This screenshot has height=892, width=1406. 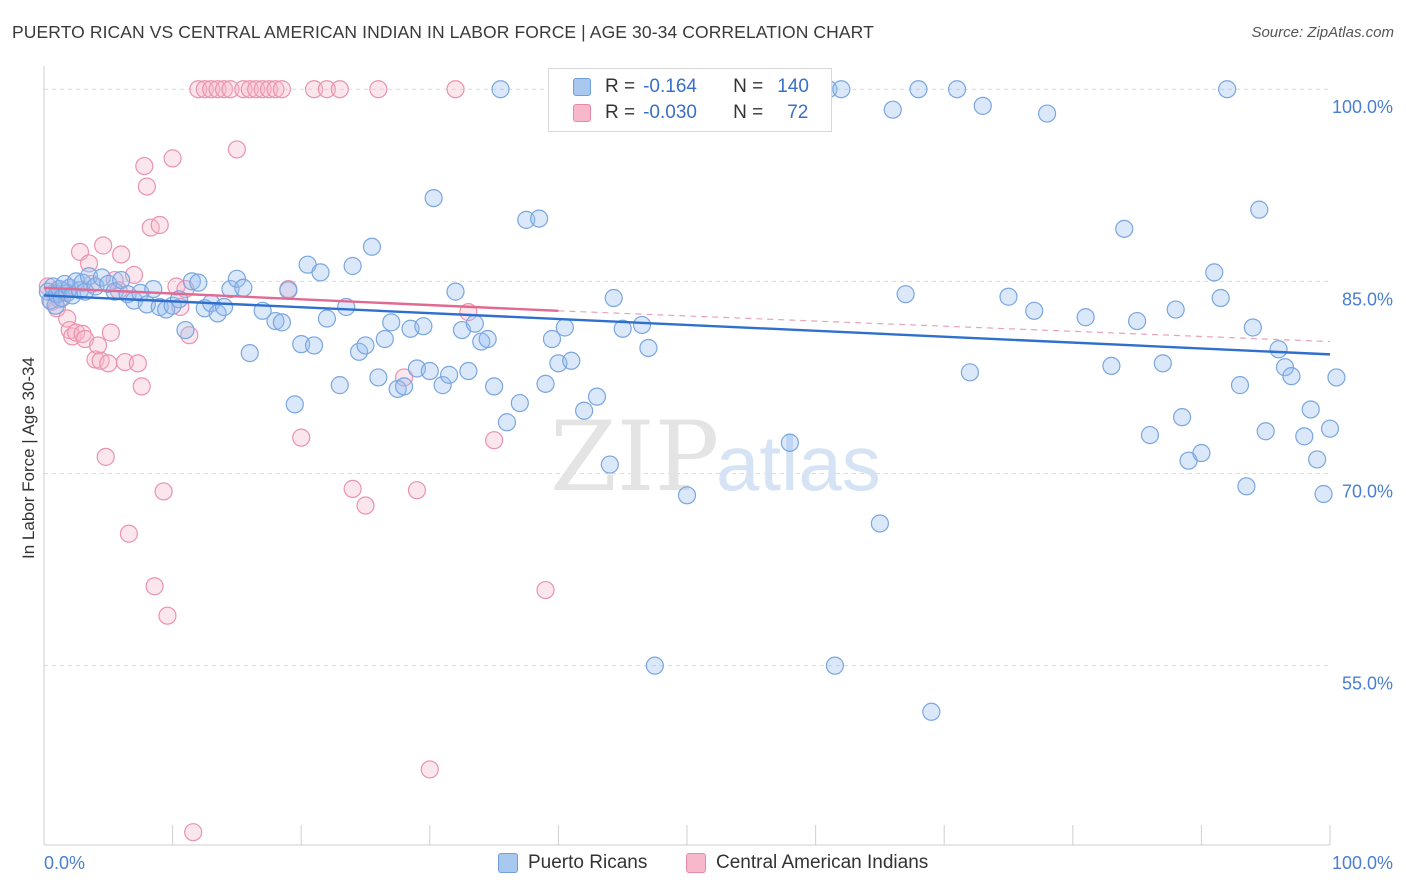 I want to click on correlation-legend: R = -0.164 N = 140 R = -0.030 N = 72, so click(x=690, y=100).